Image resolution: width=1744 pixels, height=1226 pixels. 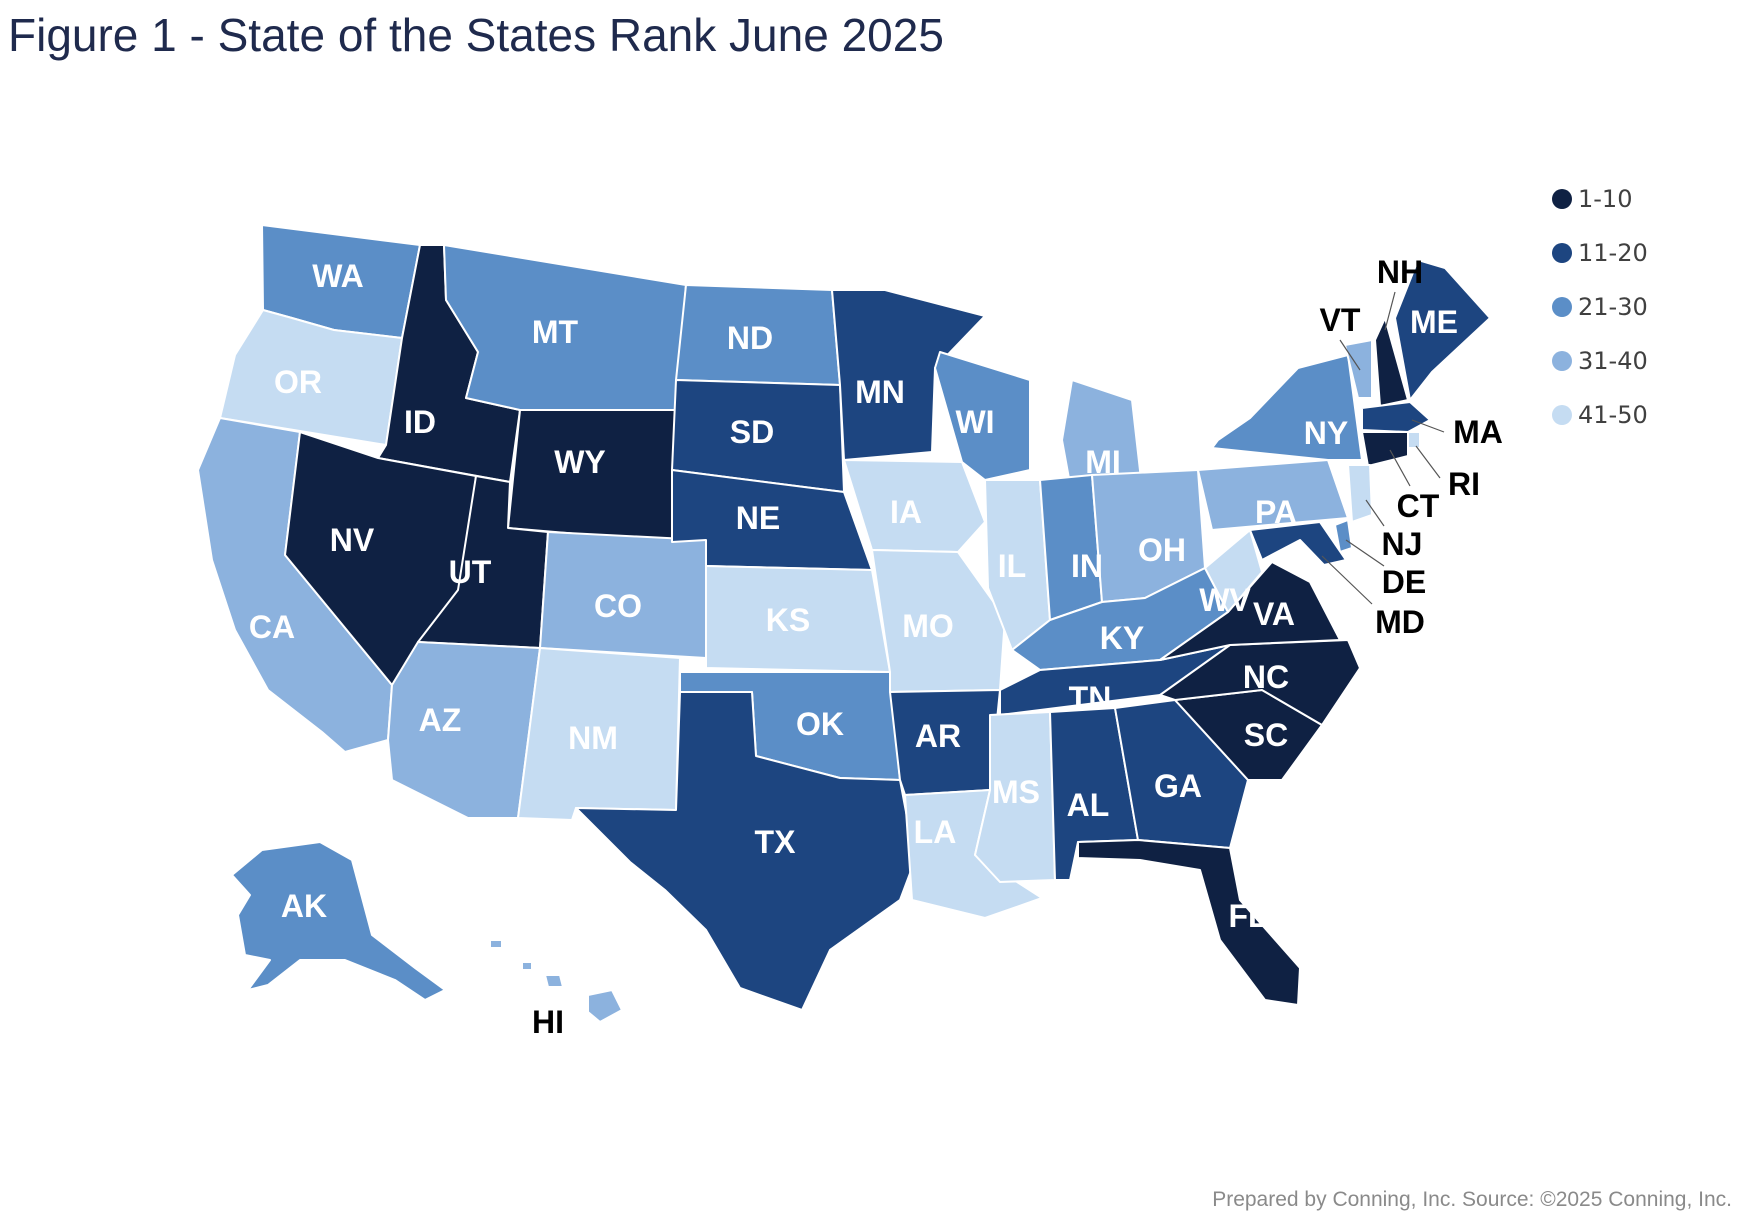 What do you see at coordinates (1087, 566) in the screenshot?
I see `state-label-in: IN` at bounding box center [1087, 566].